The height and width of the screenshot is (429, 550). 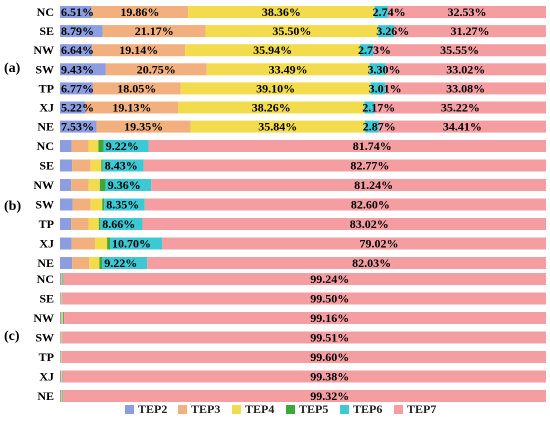 I want to click on data-label: 79.02%, so click(x=379, y=244).